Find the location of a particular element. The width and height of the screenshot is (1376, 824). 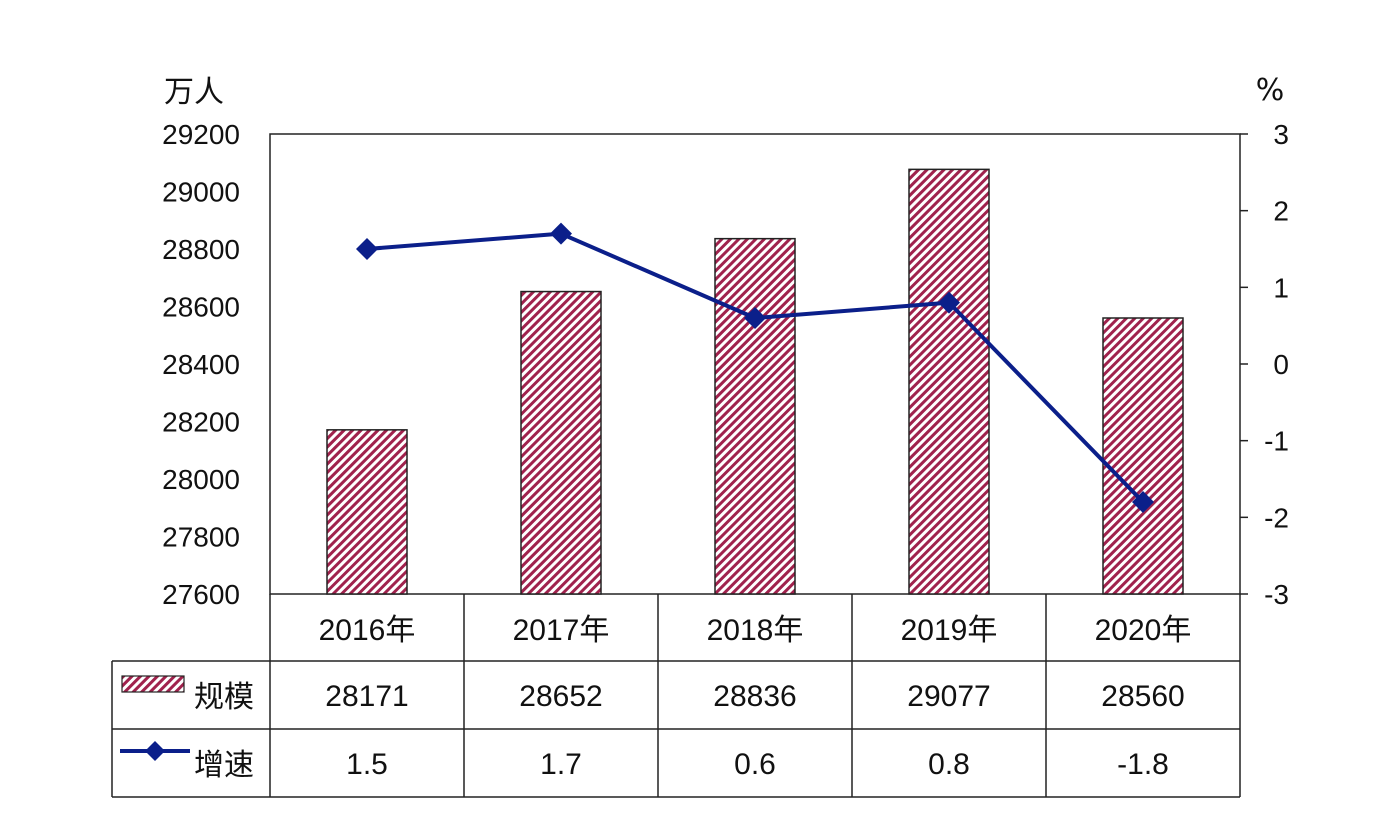

data-label: -1.8 is located at coordinates (1143, 764).